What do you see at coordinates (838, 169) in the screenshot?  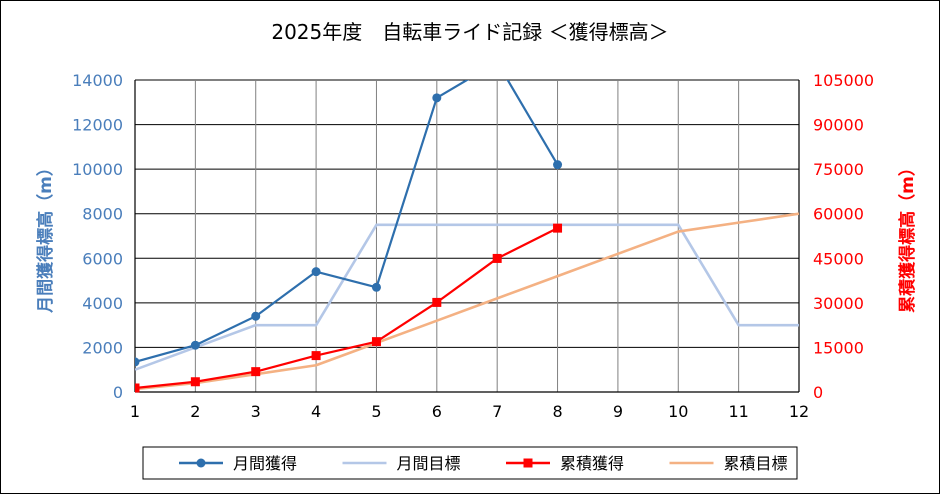 I see `right-tick-label: 75000` at bounding box center [838, 169].